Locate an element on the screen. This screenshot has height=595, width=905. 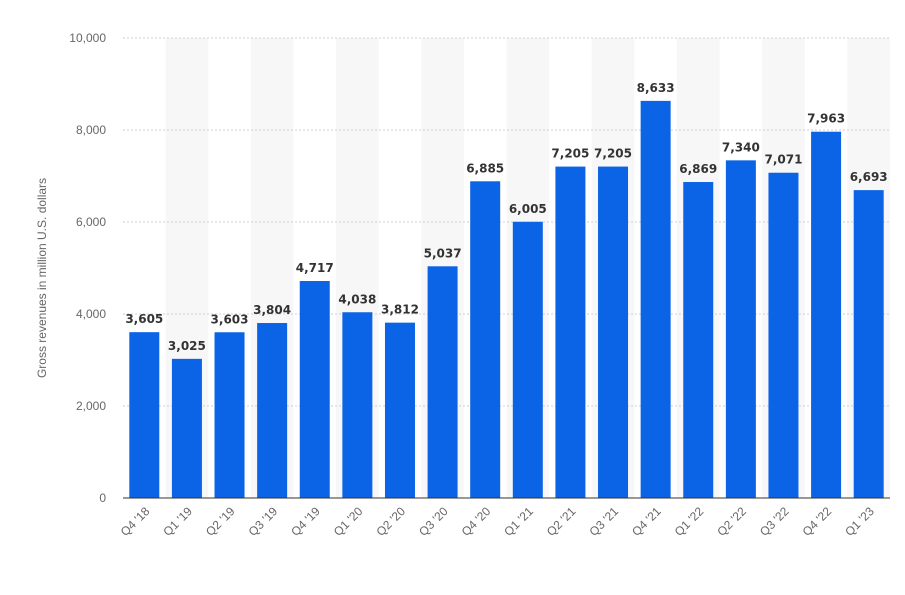
x-tick-label: Q2 '21 is located at coordinates (561, 521).